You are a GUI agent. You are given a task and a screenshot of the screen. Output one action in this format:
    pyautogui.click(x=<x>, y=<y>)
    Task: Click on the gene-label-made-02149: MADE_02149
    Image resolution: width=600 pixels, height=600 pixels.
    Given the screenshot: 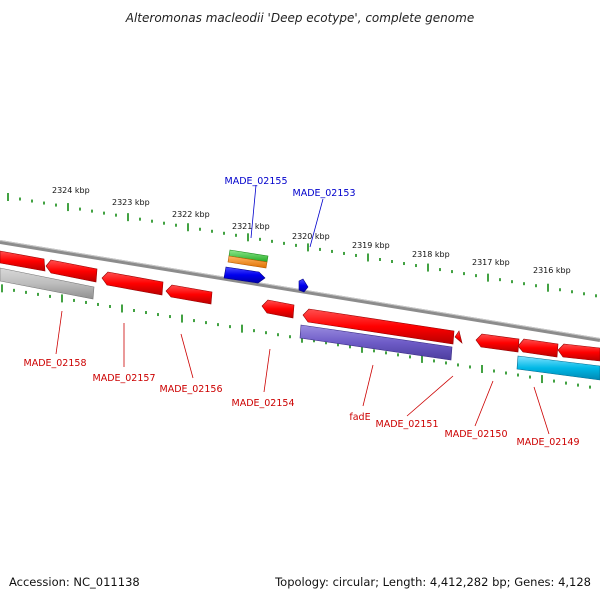 What is the action you would take?
    pyautogui.click(x=548, y=442)
    